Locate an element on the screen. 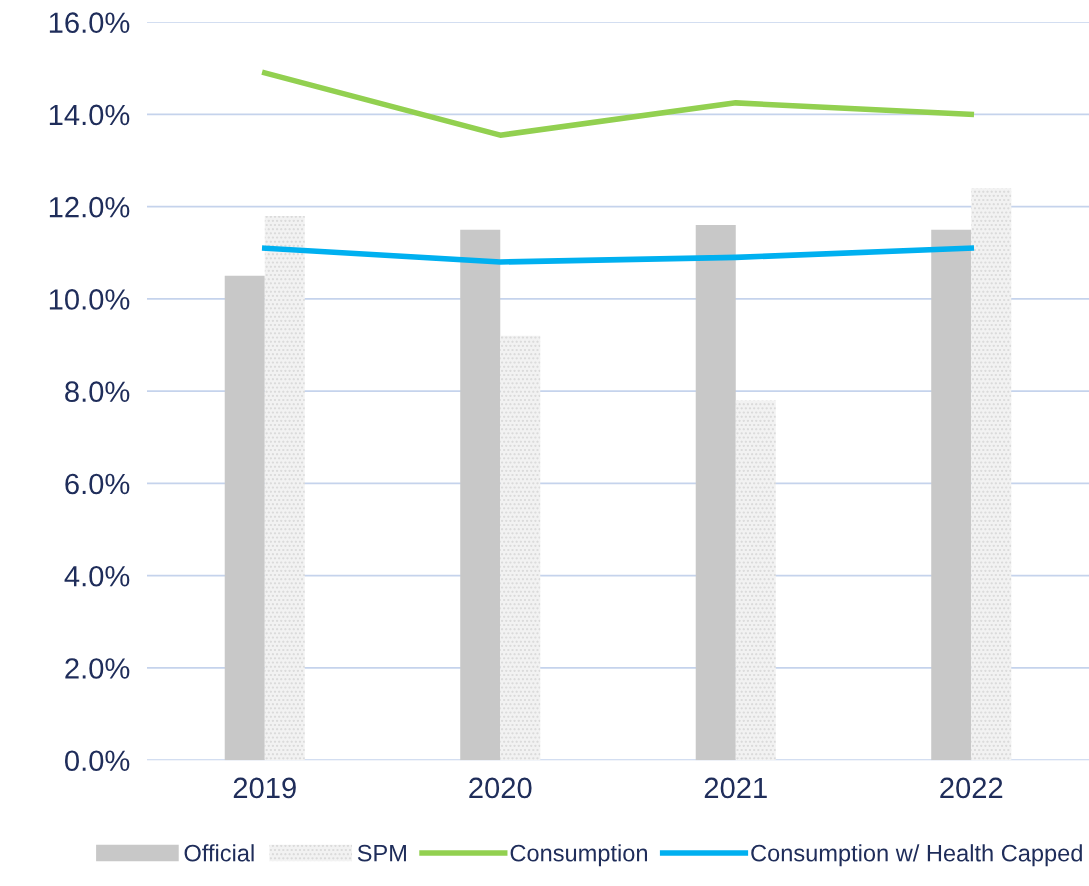  x-tick-label: 2022 is located at coordinates (971, 788).